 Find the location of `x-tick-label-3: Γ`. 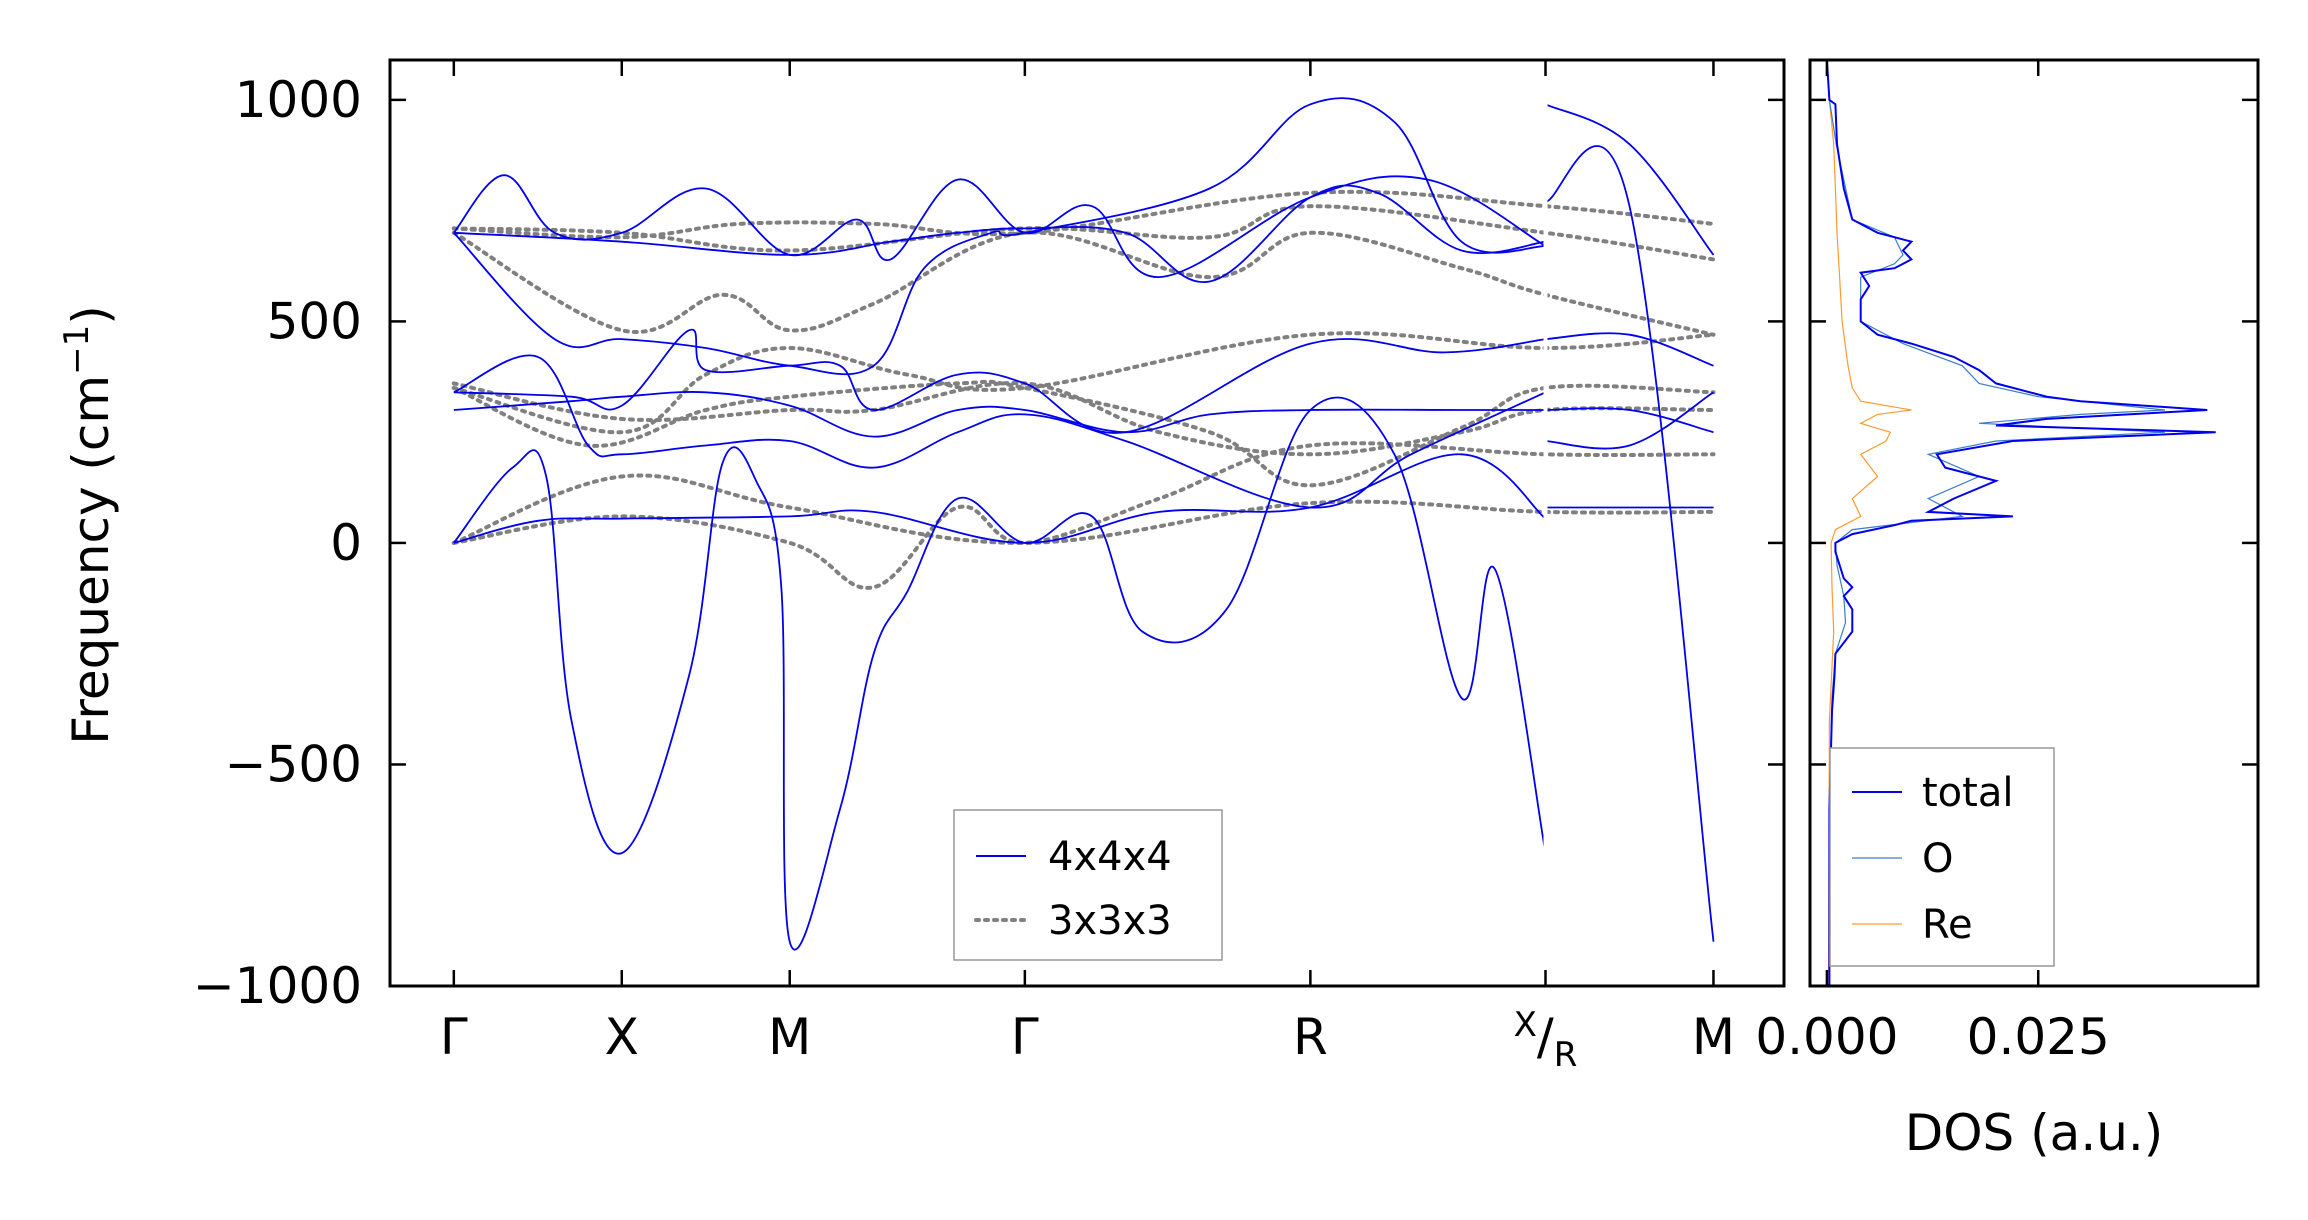

x-tick-label-3: Γ is located at coordinates (1025, 1037).